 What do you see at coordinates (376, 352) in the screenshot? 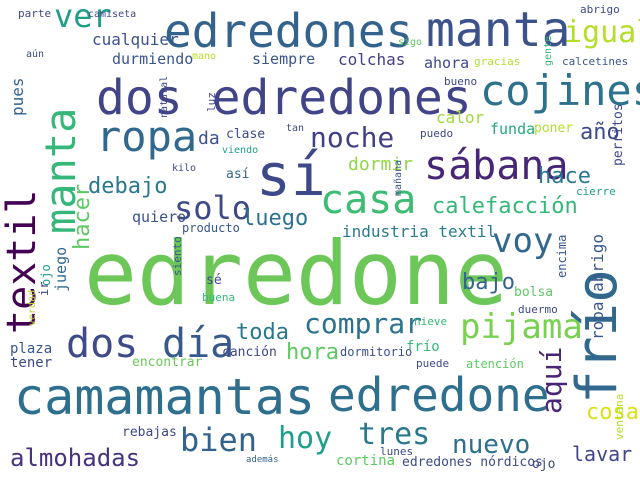
I see `word-dormitorio: dormitorio` at bounding box center [376, 352].